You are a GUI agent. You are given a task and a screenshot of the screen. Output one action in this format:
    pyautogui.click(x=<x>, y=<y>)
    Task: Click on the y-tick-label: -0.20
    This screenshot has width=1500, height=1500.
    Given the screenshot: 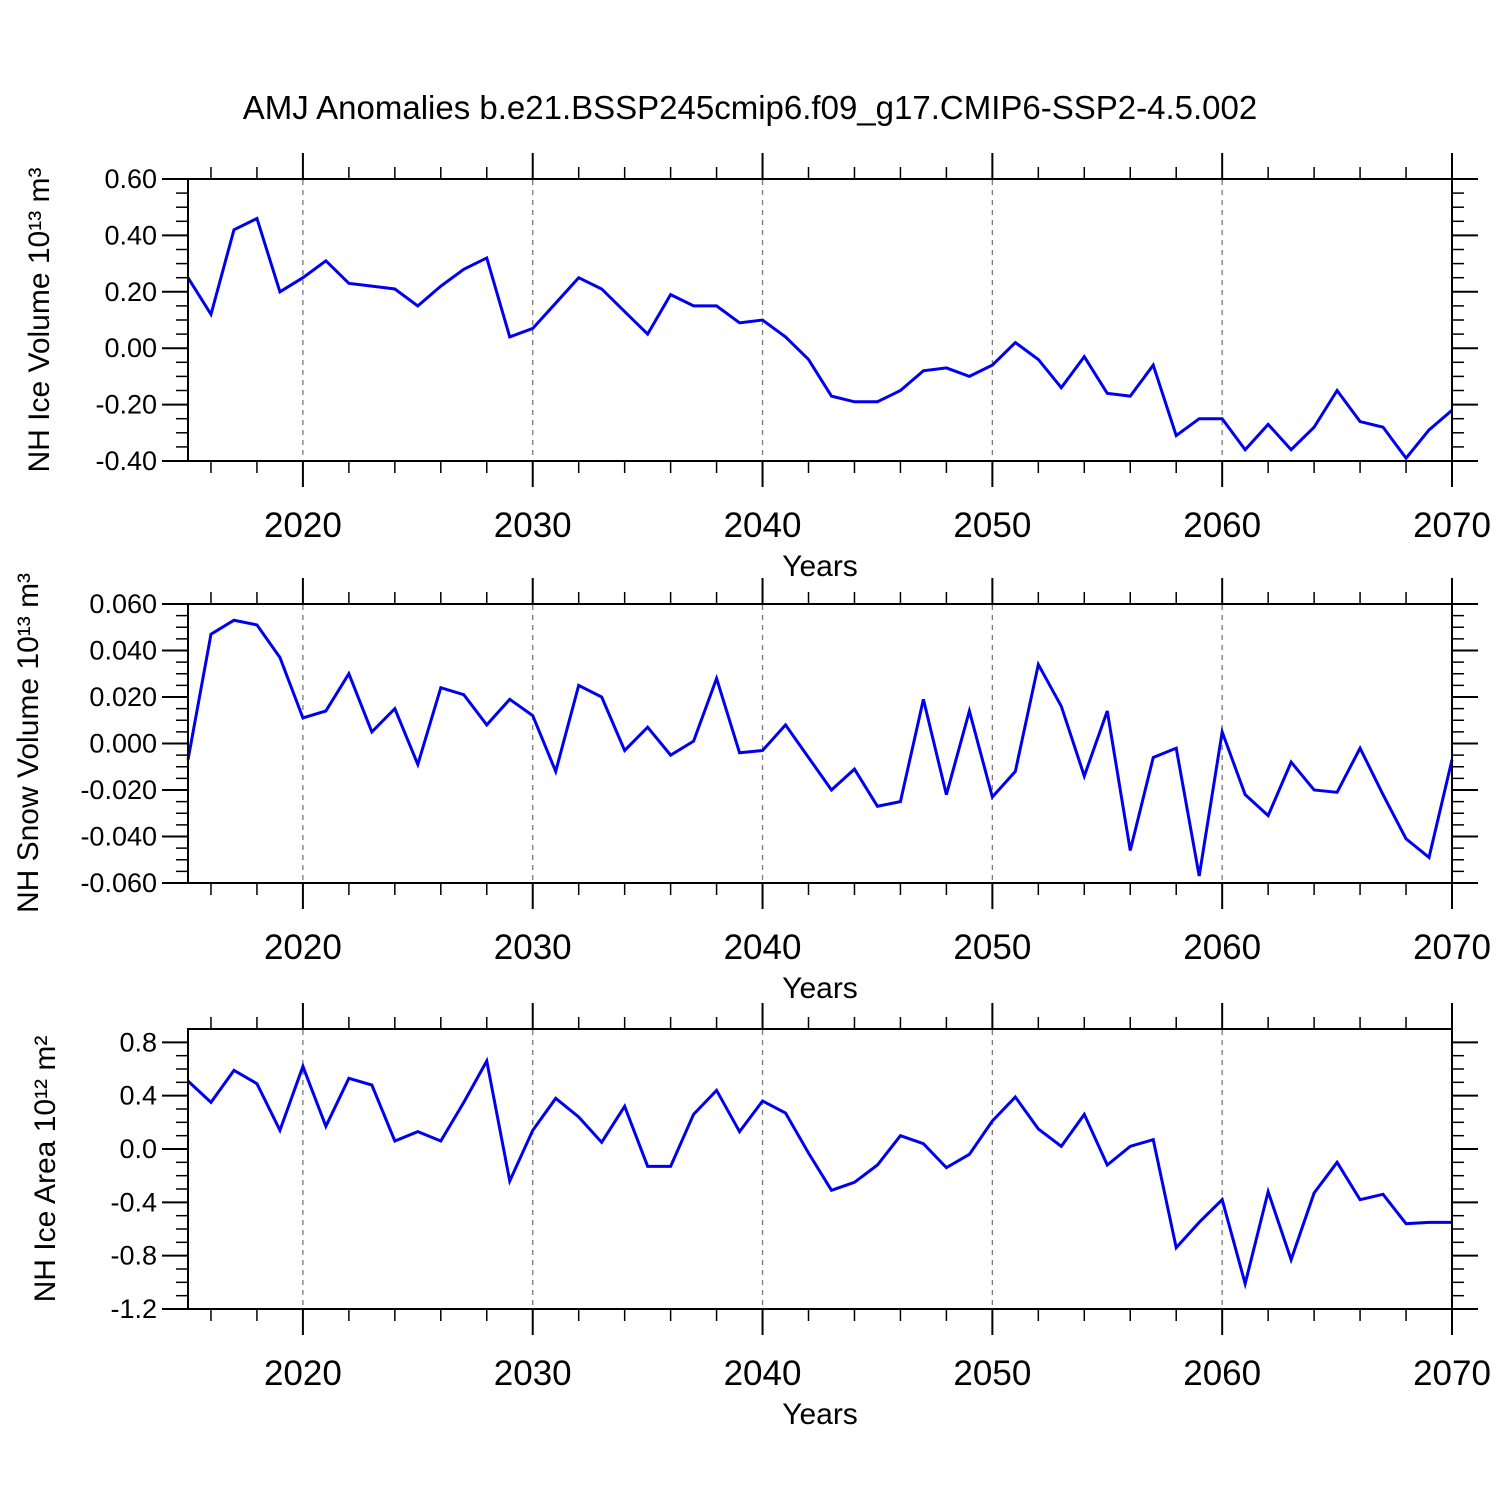 What is the action you would take?
    pyautogui.click(x=126, y=405)
    